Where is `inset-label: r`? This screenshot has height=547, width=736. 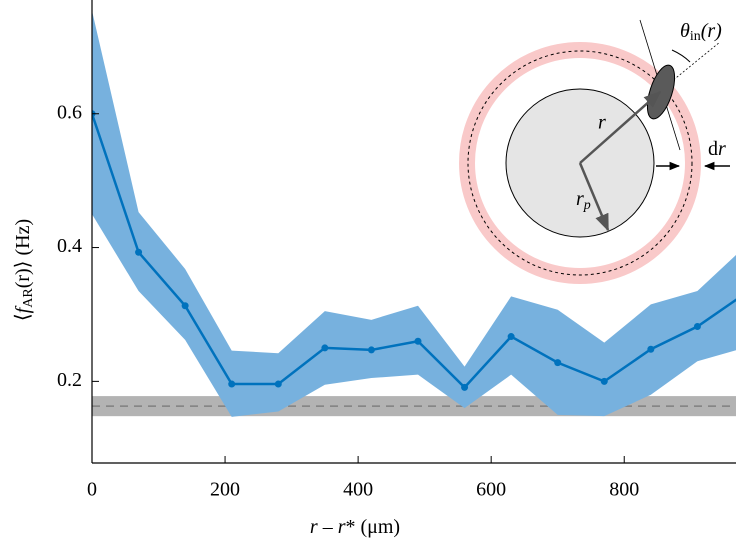
inset-label: r is located at coordinates (602, 123).